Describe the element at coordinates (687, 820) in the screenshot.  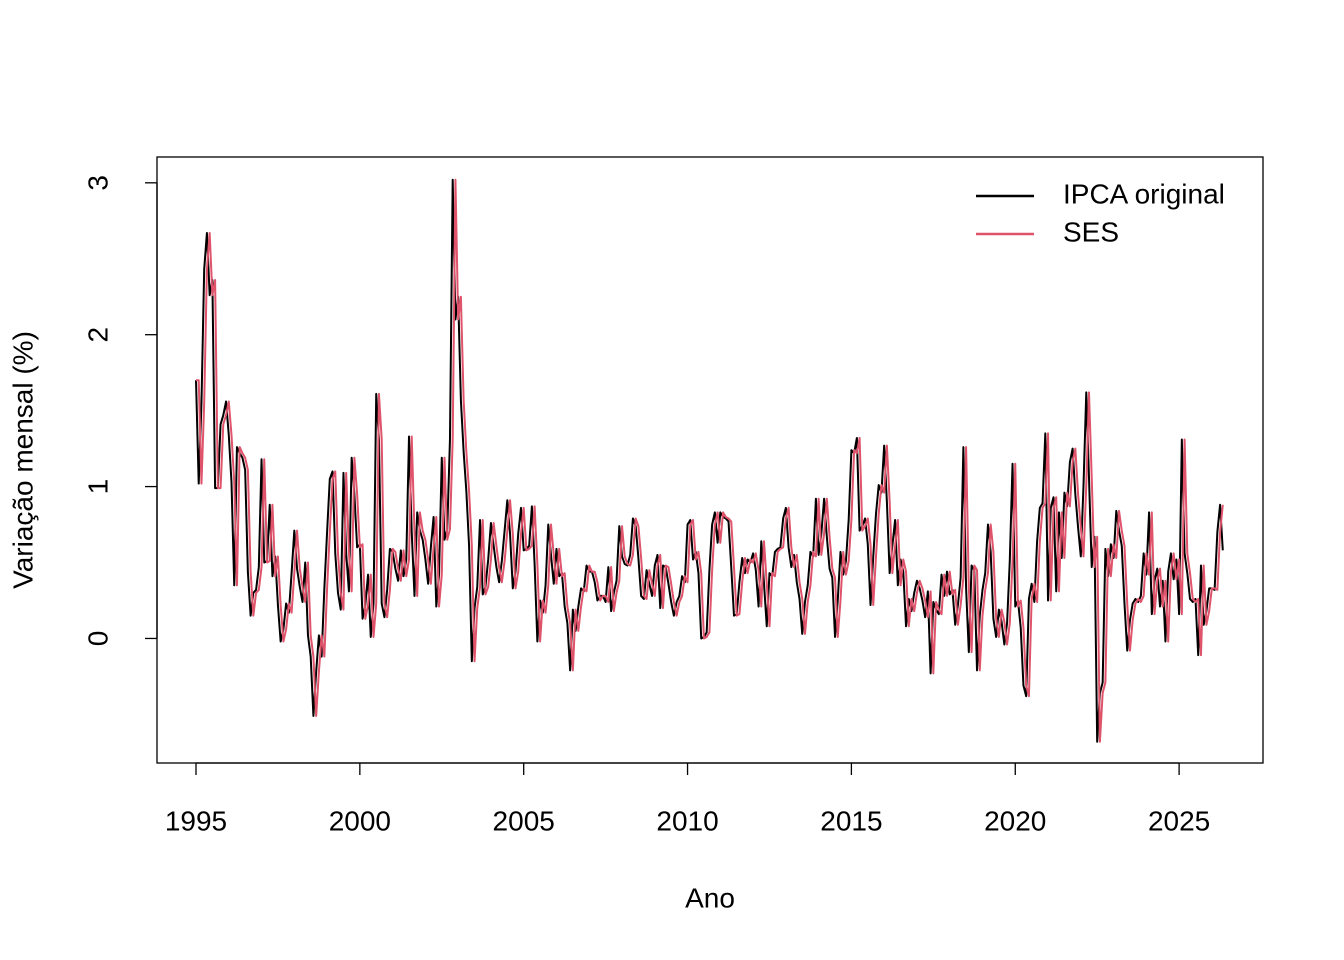
I see `x-tick-label: 2010` at that location.